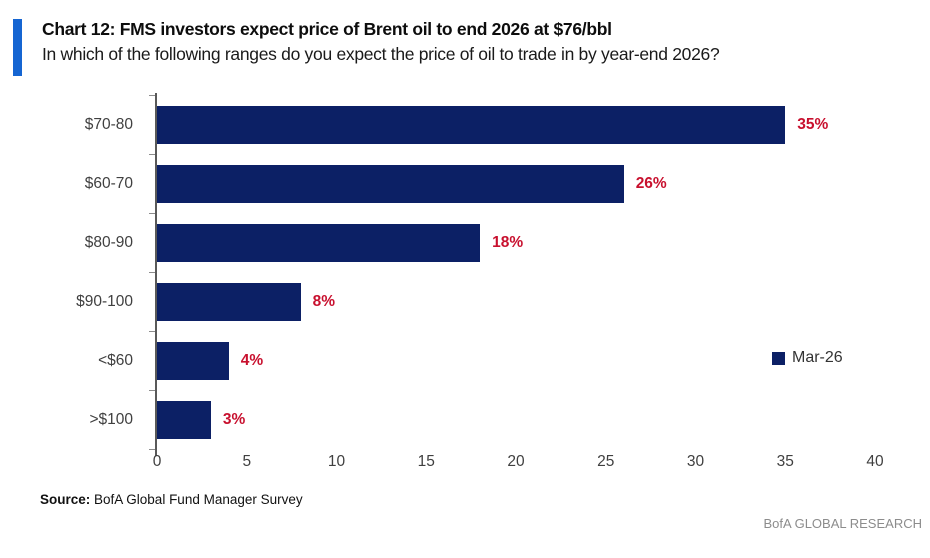  I want to click on x-tick-35: 35, so click(785, 461).